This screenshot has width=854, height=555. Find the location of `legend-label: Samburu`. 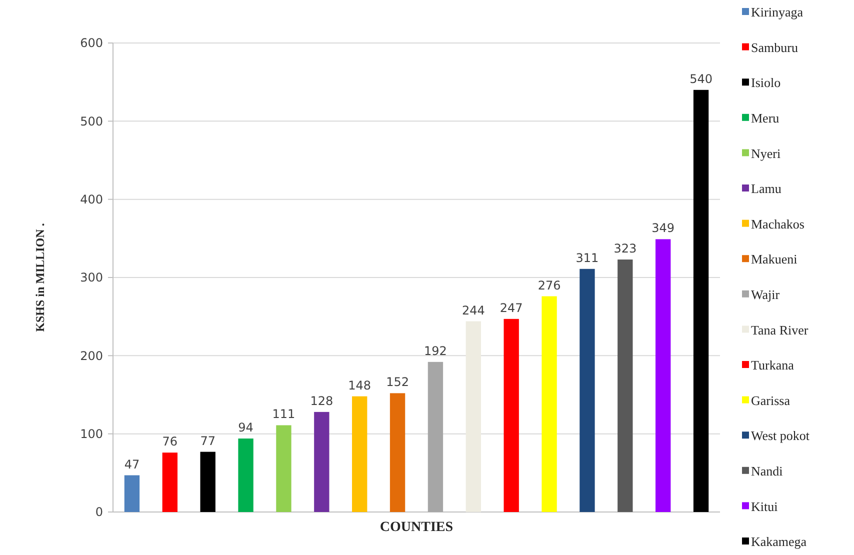

legend-label: Samburu is located at coordinates (774, 47).